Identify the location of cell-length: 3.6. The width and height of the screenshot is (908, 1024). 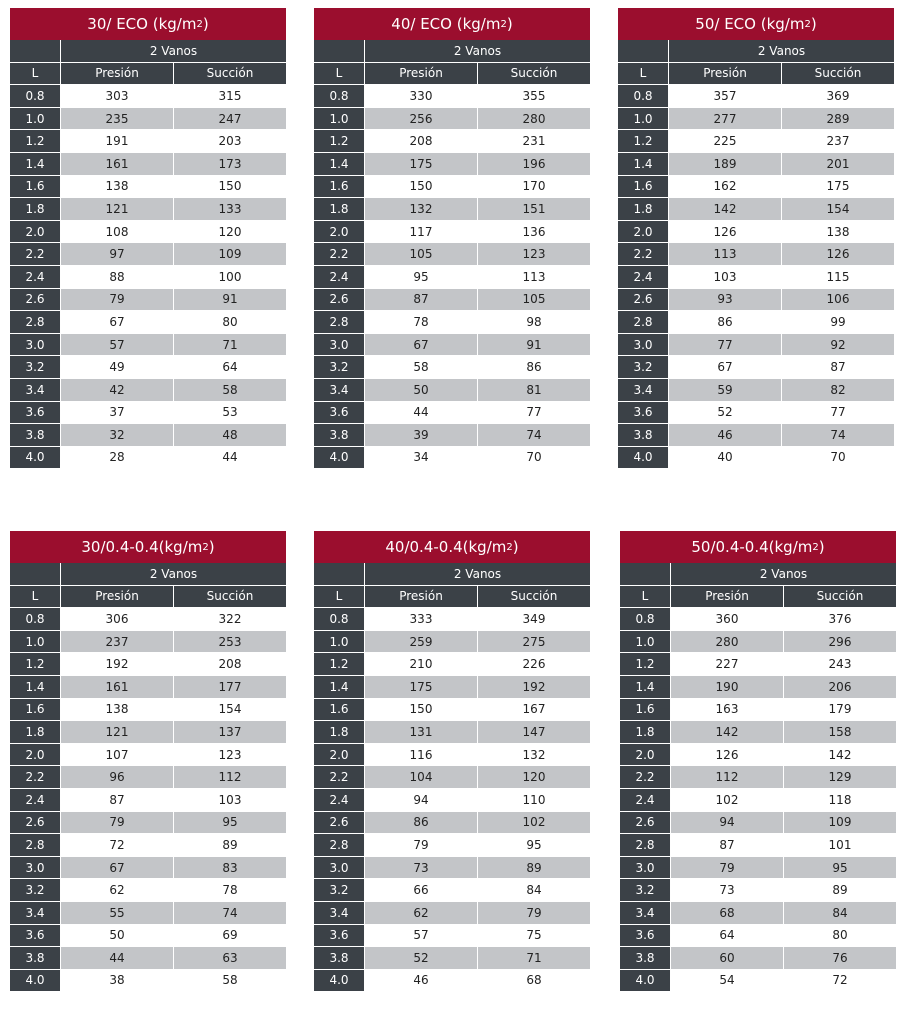
(339, 412).